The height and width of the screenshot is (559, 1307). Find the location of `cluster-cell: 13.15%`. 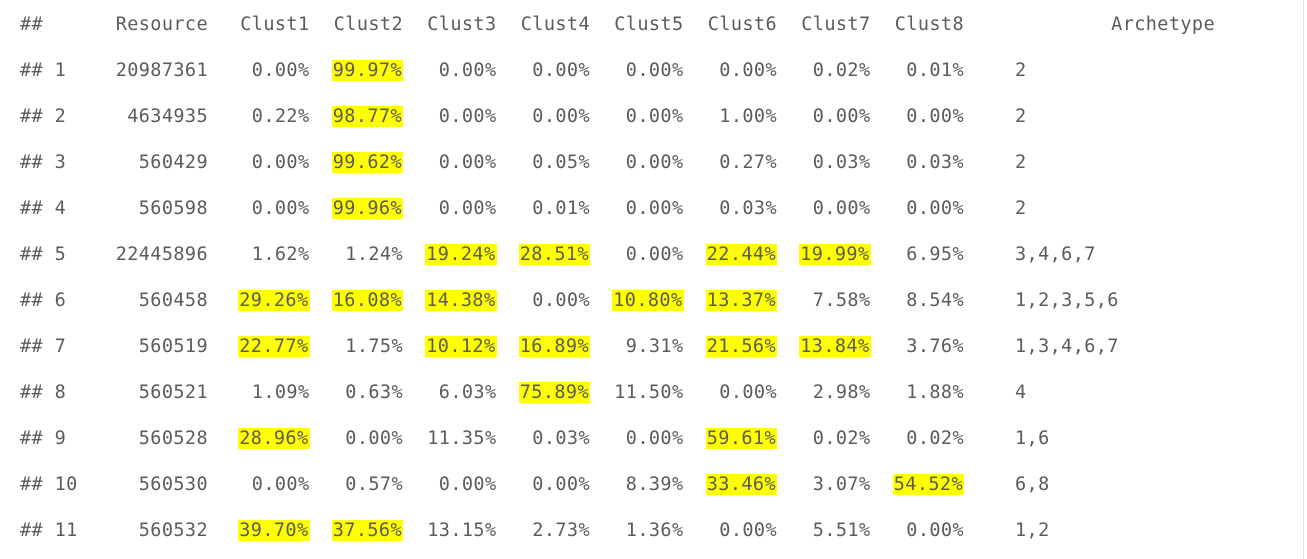

cluster-cell: 13.15% is located at coordinates (450, 530).